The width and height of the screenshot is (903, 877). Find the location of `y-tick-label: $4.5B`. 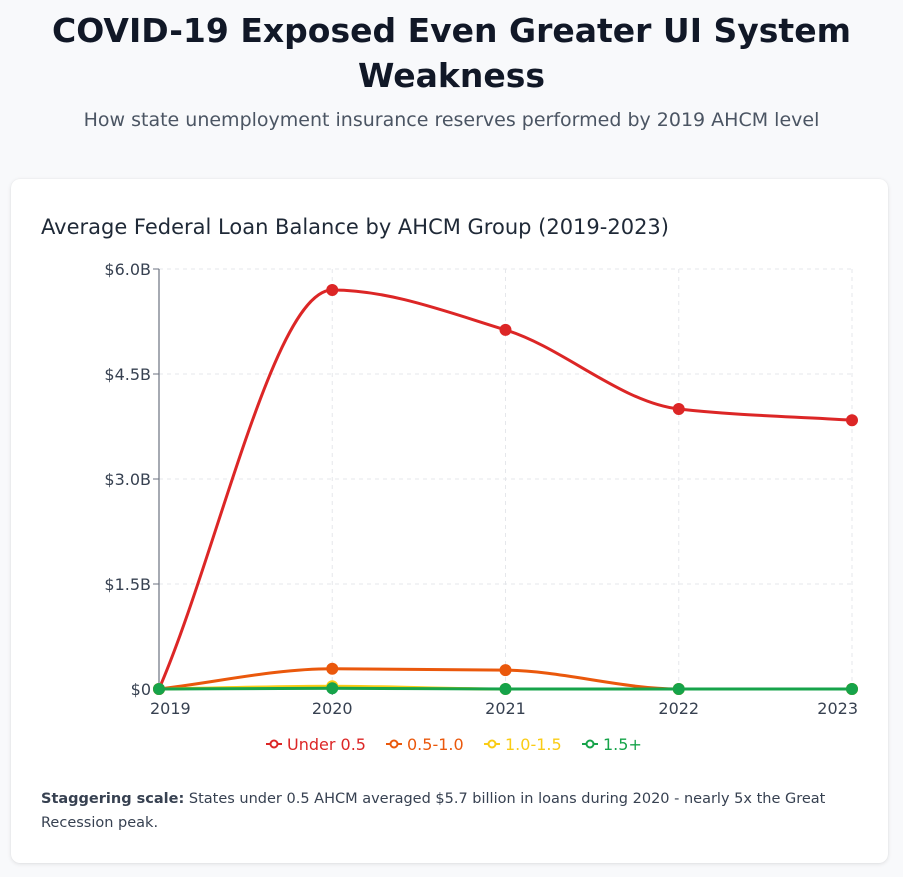

y-tick-label: $4.5B is located at coordinates (127, 374).